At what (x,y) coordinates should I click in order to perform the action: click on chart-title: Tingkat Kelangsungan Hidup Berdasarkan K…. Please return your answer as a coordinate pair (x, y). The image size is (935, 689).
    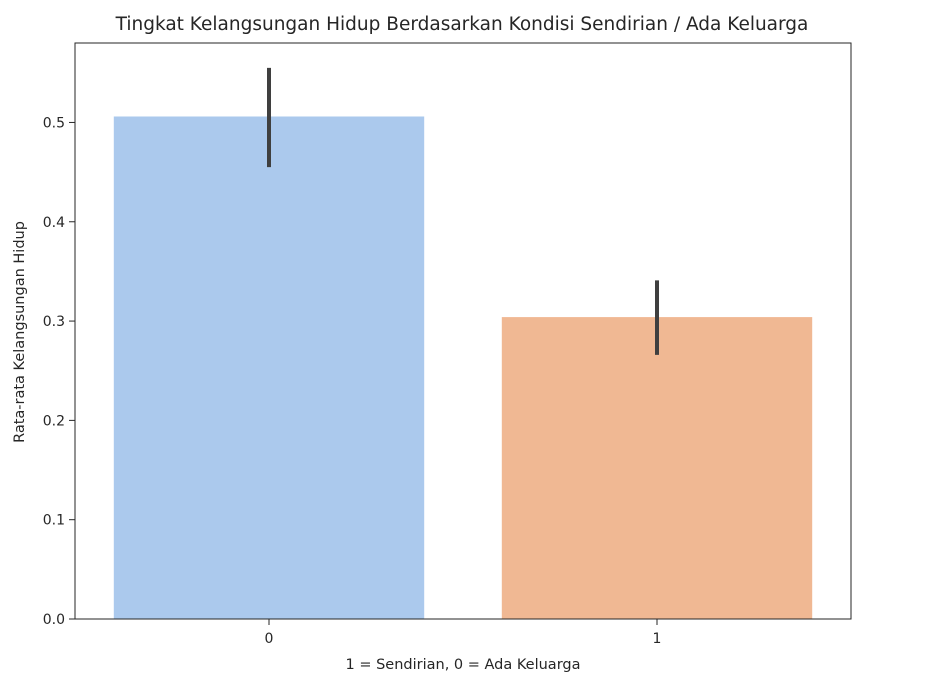
    Looking at the image, I should click on (462, 24).